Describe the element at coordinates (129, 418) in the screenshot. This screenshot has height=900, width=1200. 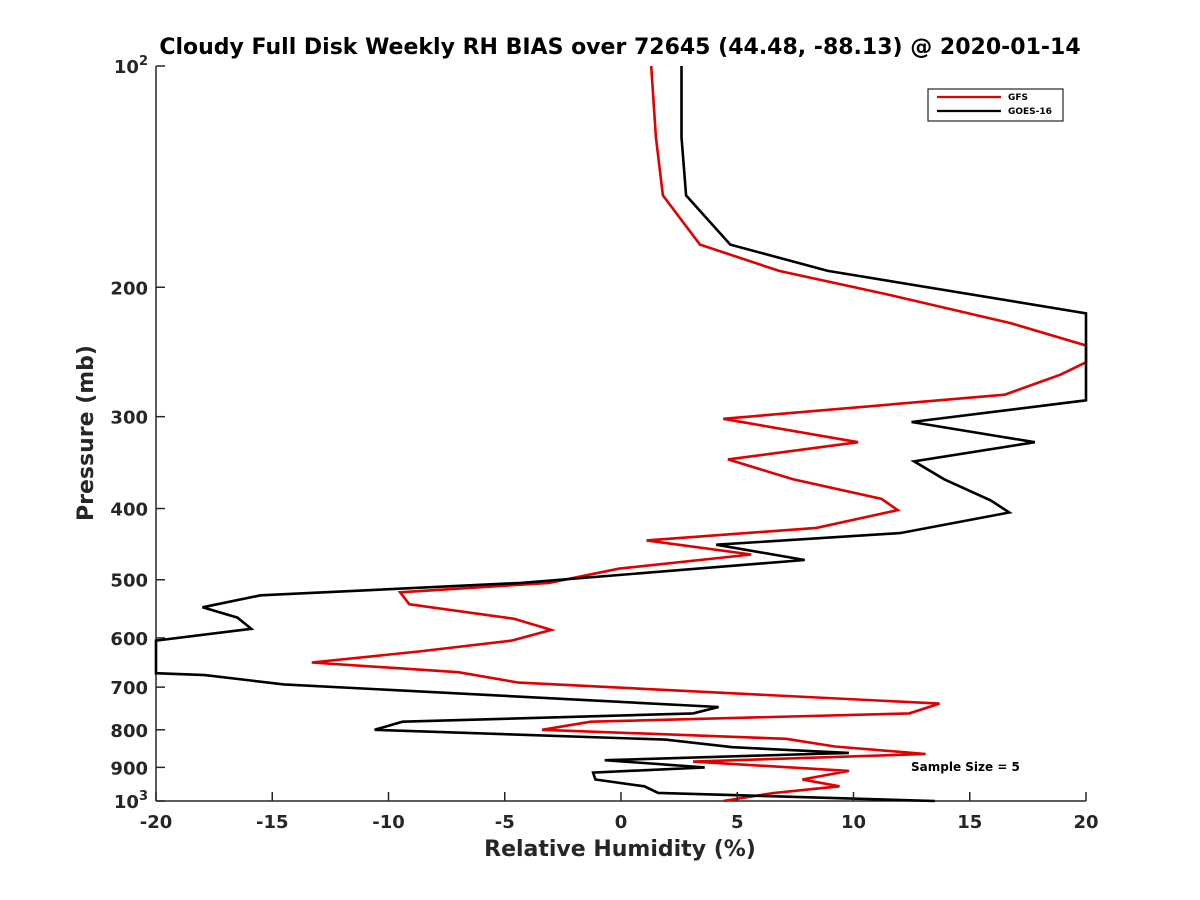
I see `y-tick-label: 300` at that location.